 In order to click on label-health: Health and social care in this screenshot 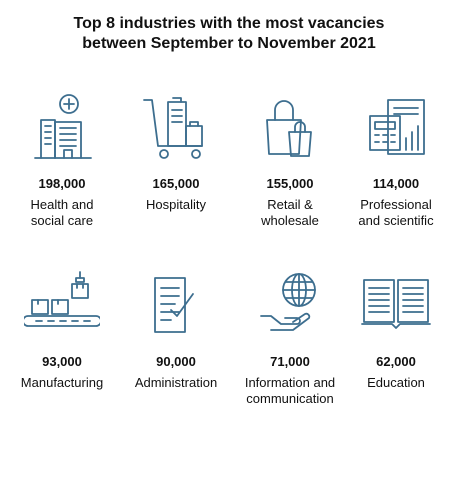, I will do `click(62, 212)`.